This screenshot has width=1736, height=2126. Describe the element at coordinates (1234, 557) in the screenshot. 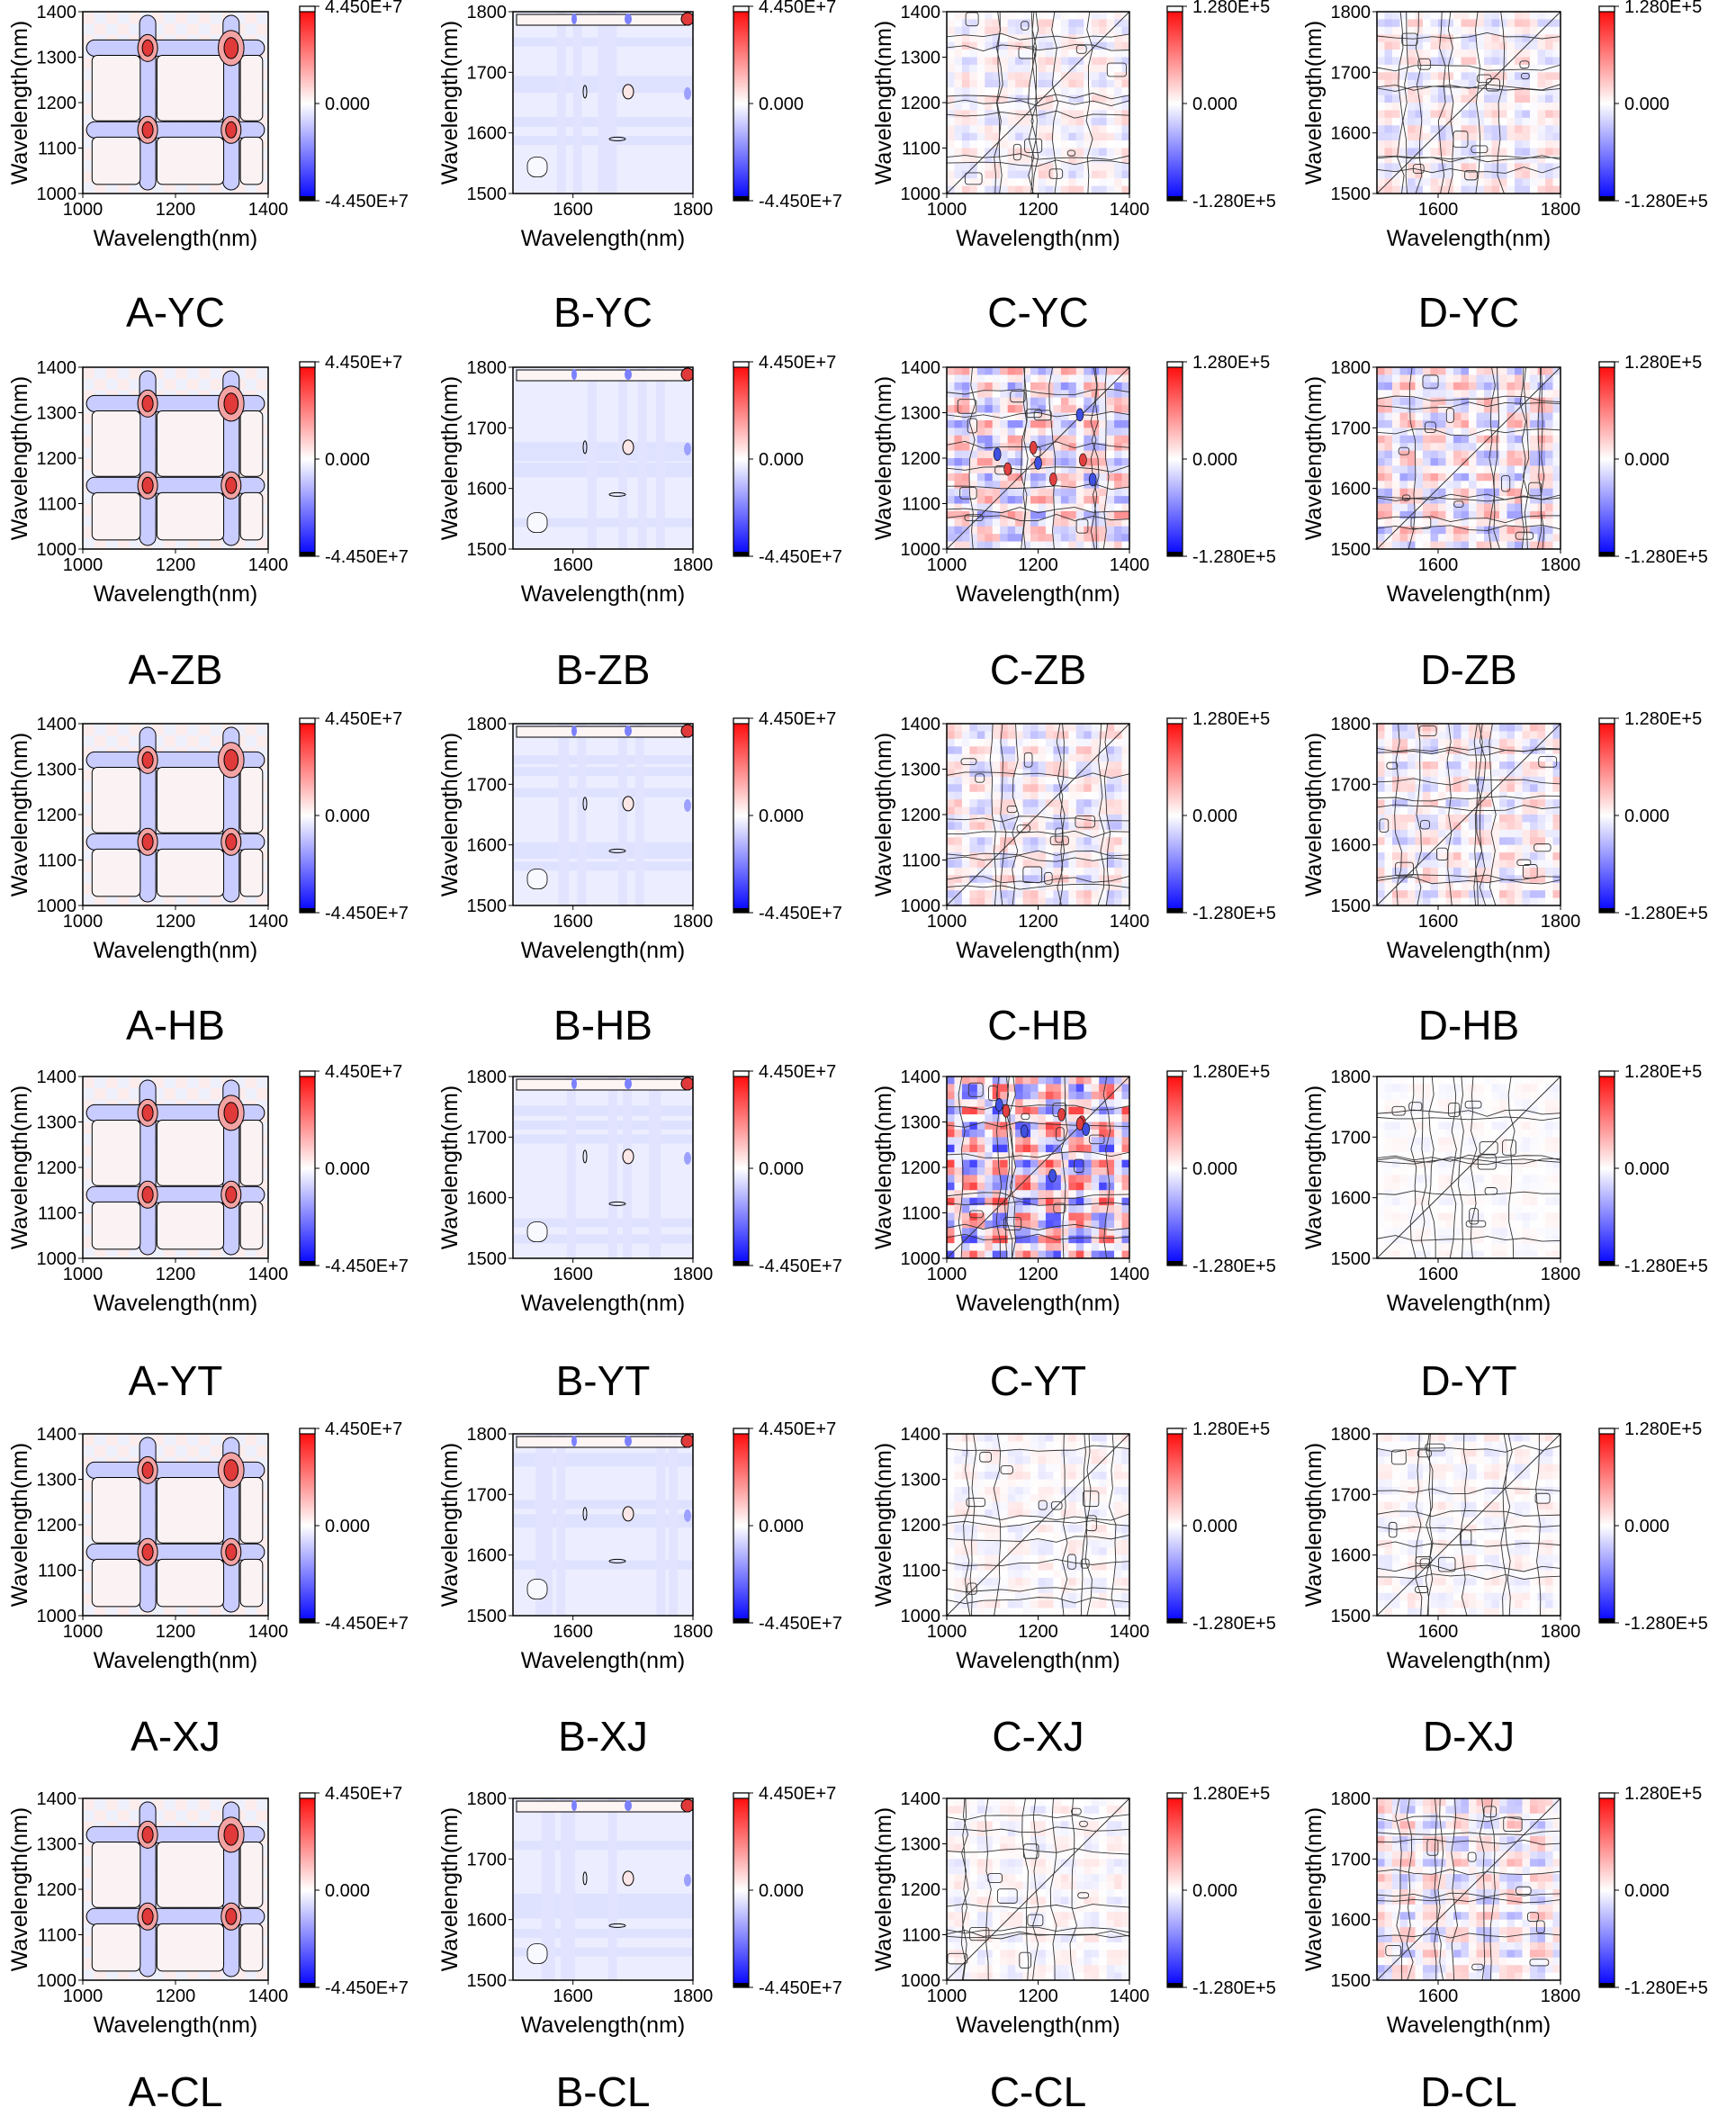

I see `colorbar-label: -1.280E+5` at that location.